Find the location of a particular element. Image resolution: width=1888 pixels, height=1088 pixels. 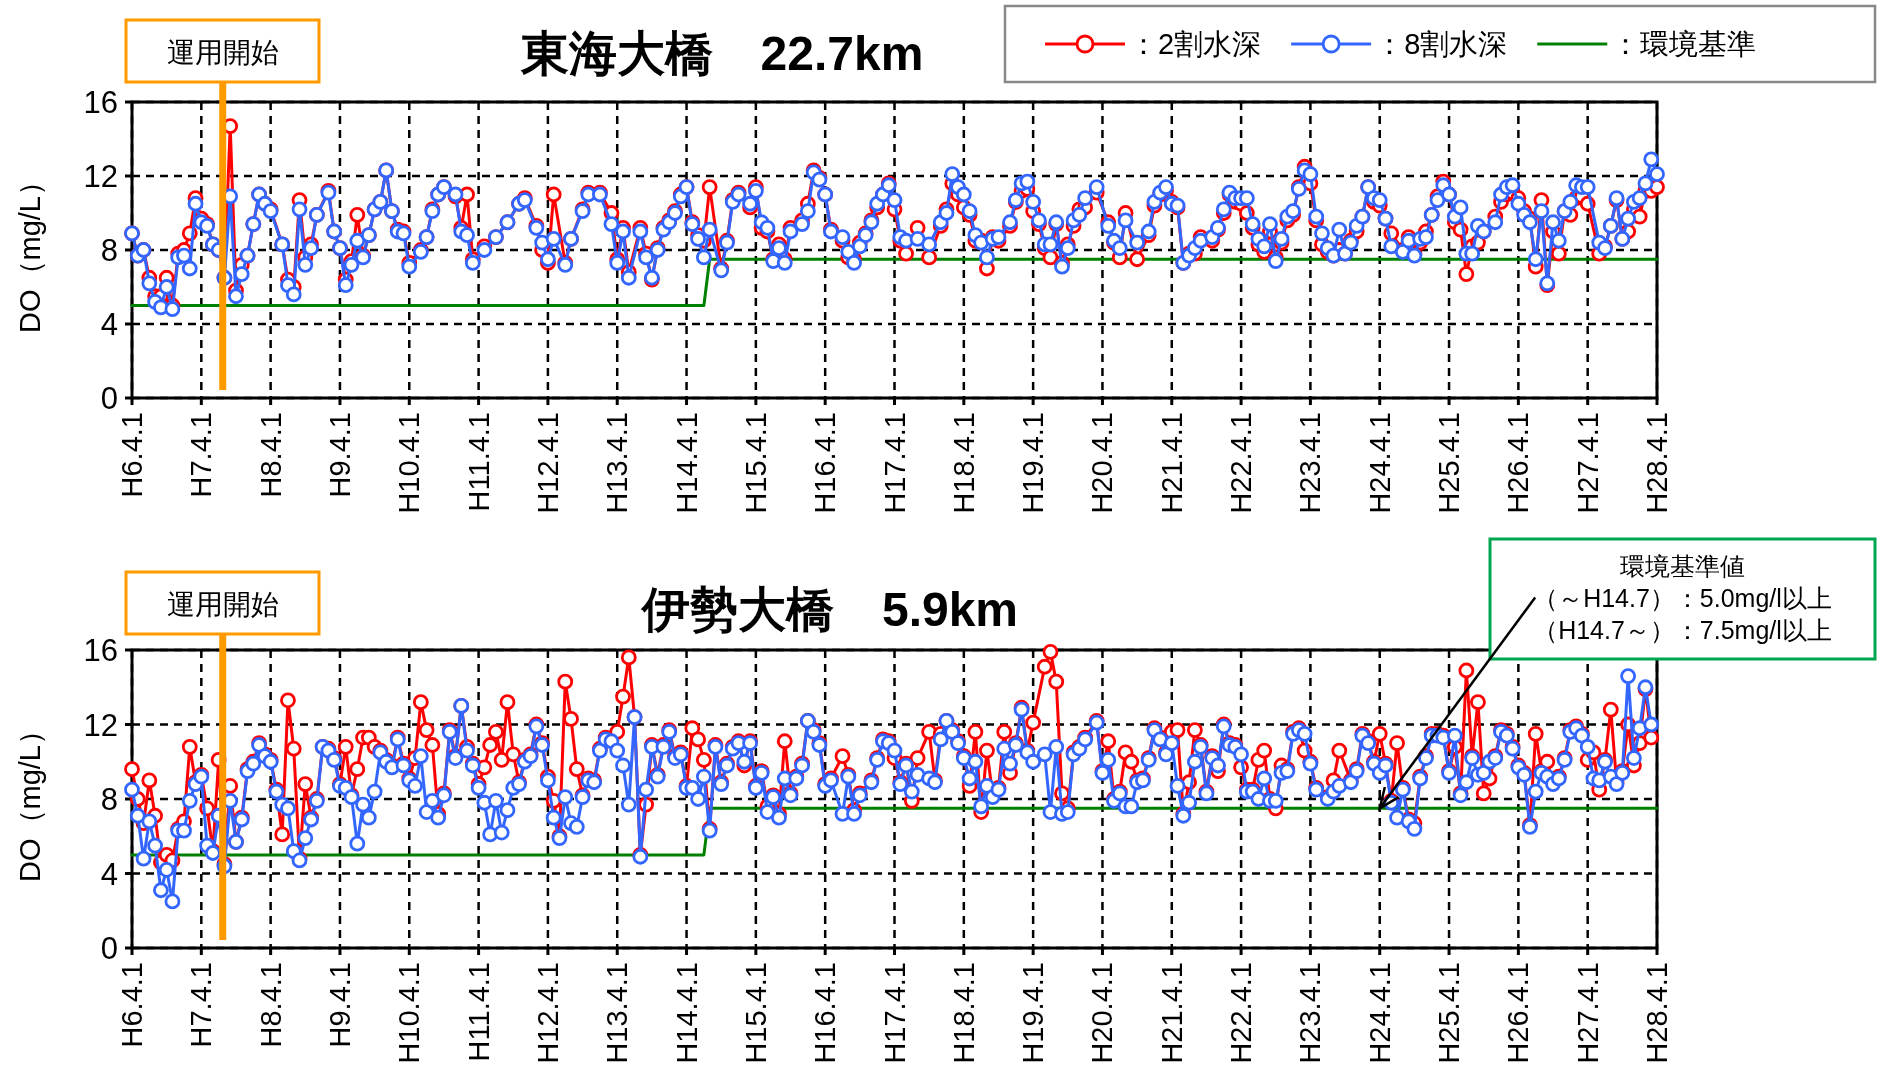

chart-title: 伊勢大橋 5.9km is located at coordinates (829, 609).